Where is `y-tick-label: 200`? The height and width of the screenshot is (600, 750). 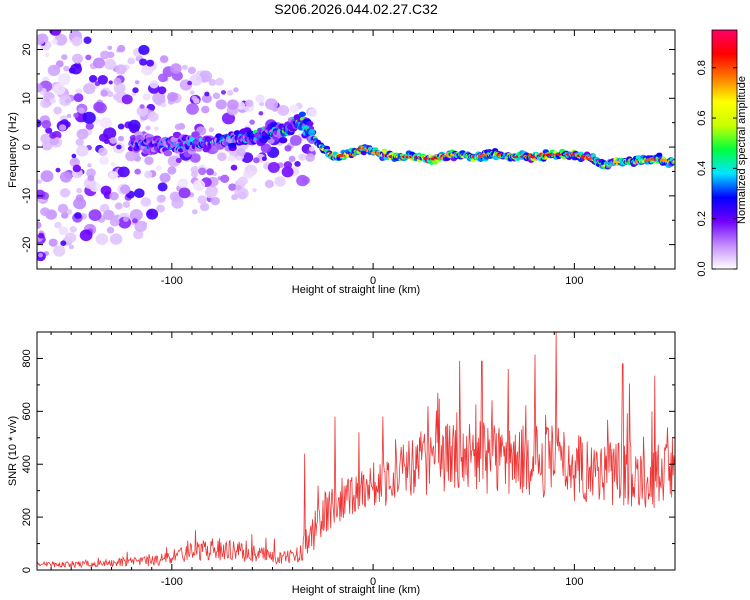
y-tick-label: 200 is located at coordinates (27, 517).